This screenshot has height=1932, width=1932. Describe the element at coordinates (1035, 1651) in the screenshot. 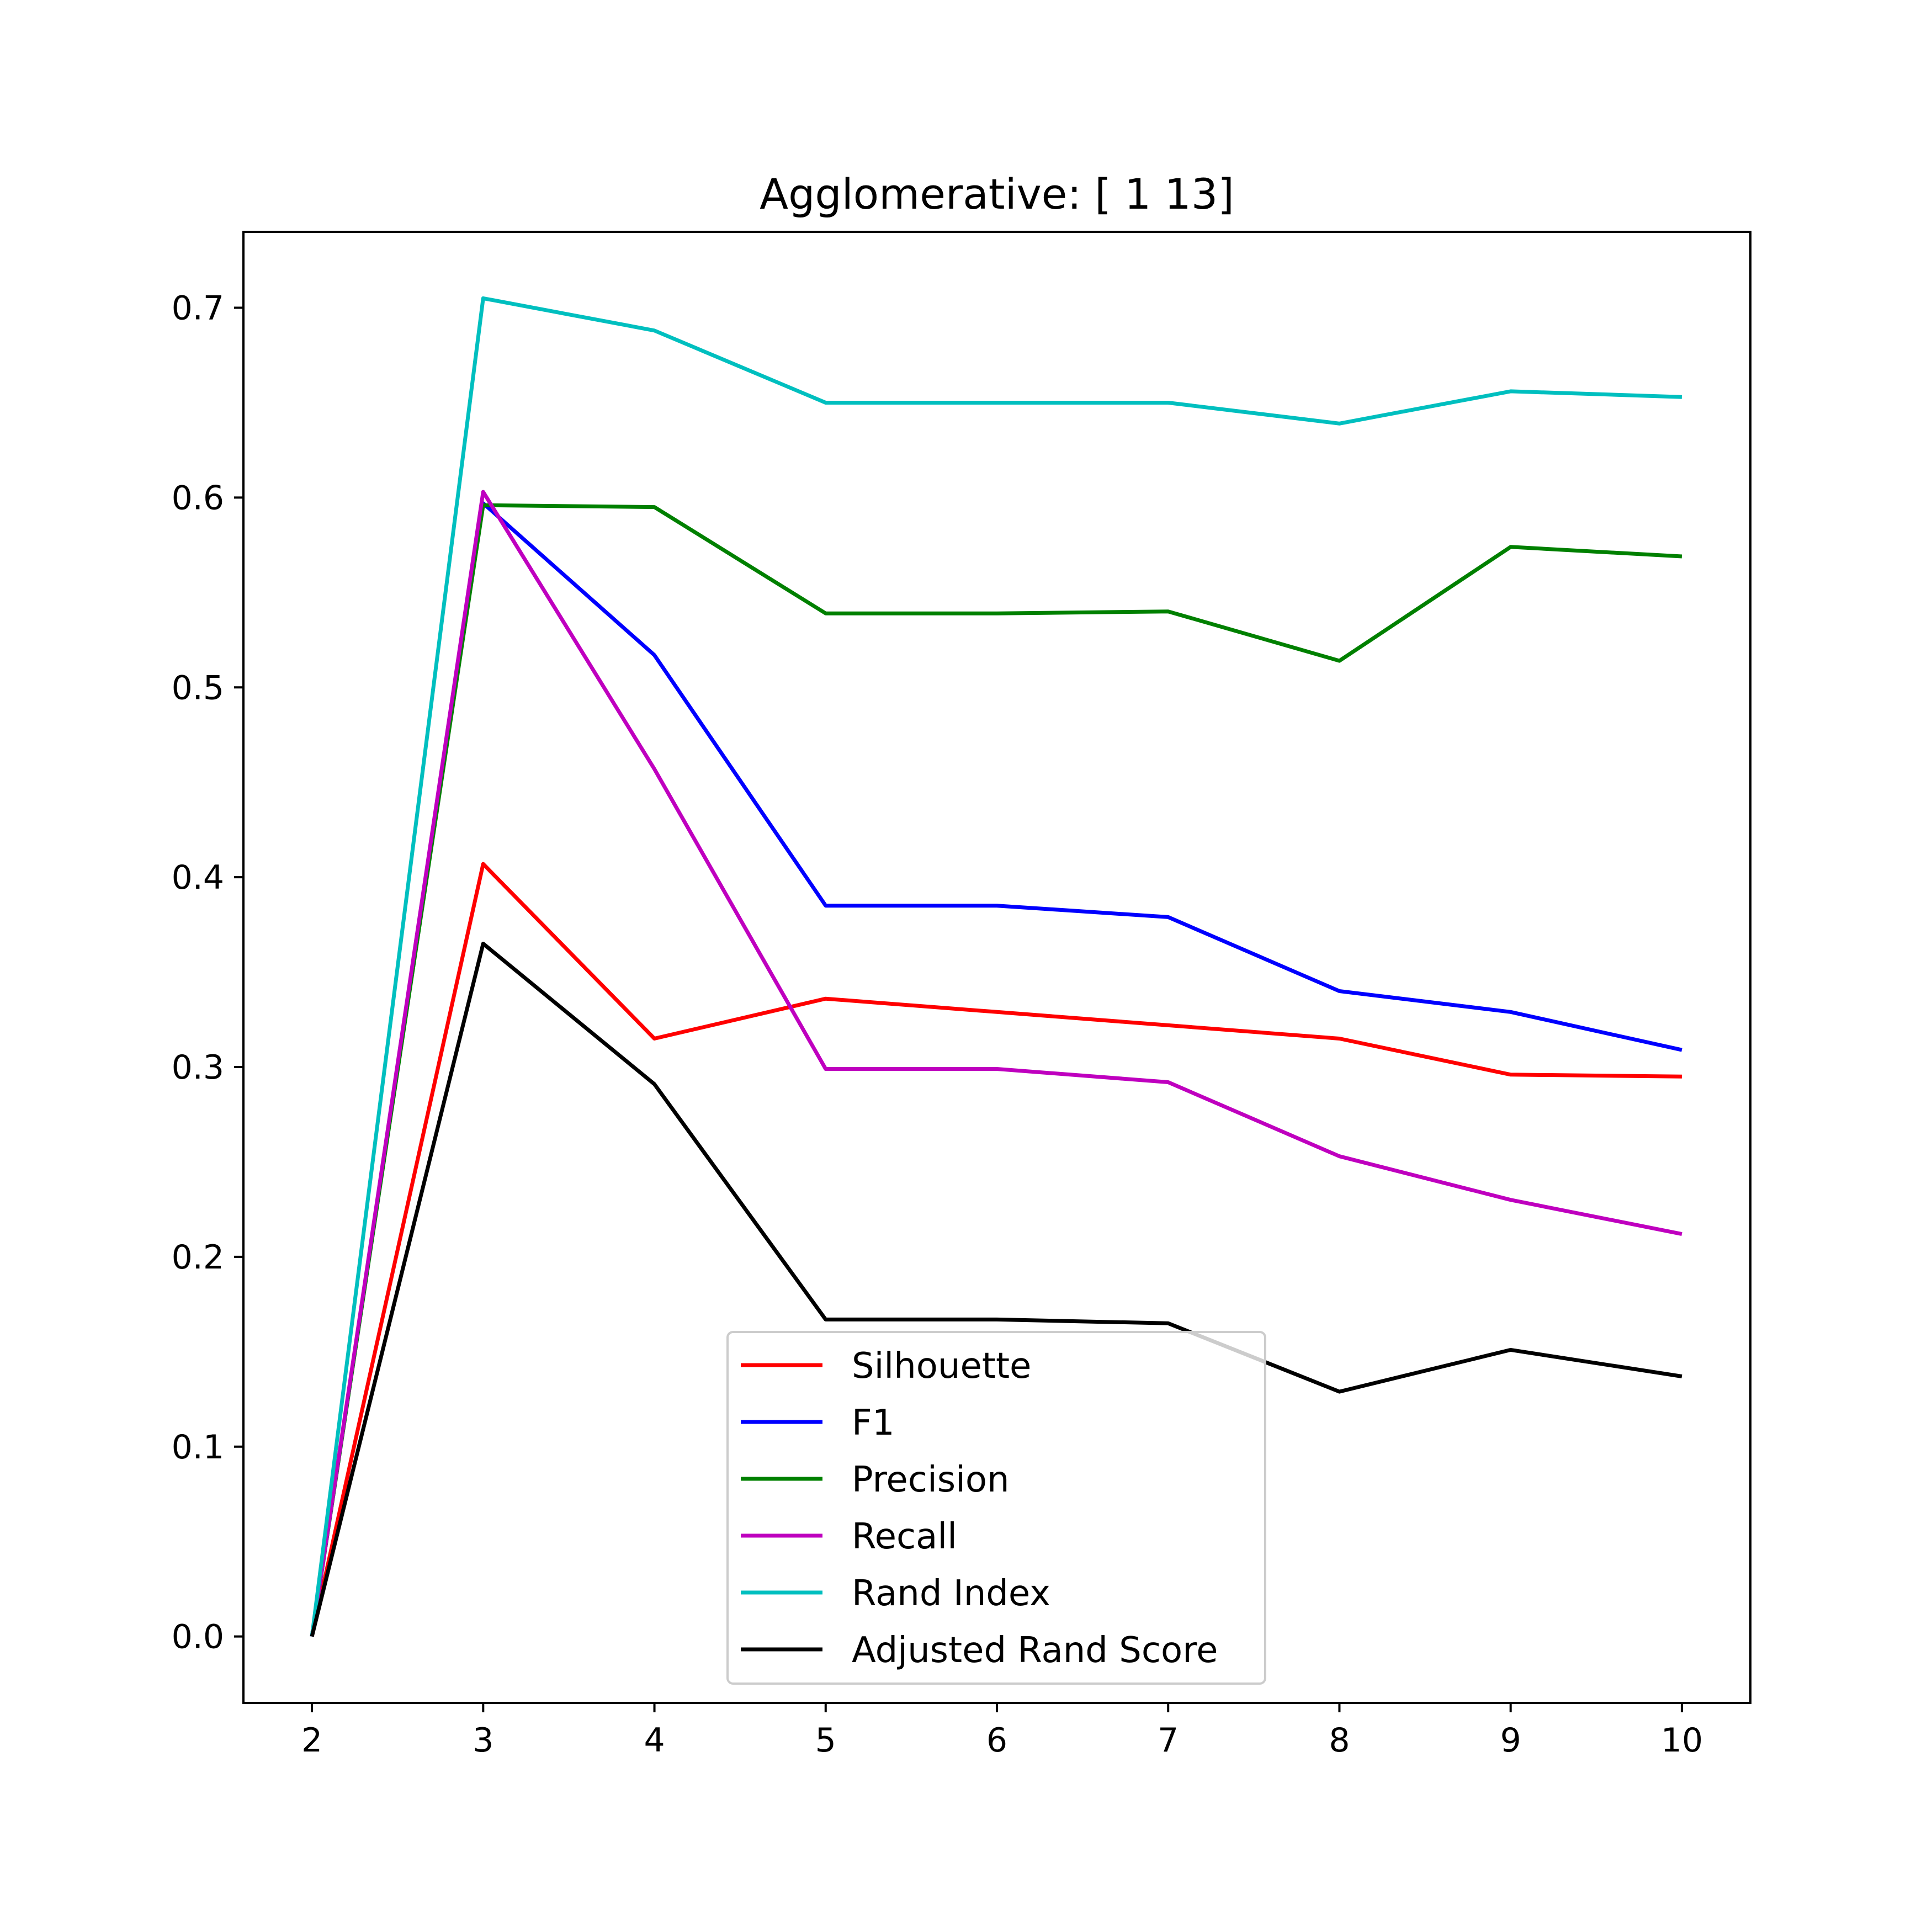

I see `legend-label: Adjusted Rand Score` at that location.